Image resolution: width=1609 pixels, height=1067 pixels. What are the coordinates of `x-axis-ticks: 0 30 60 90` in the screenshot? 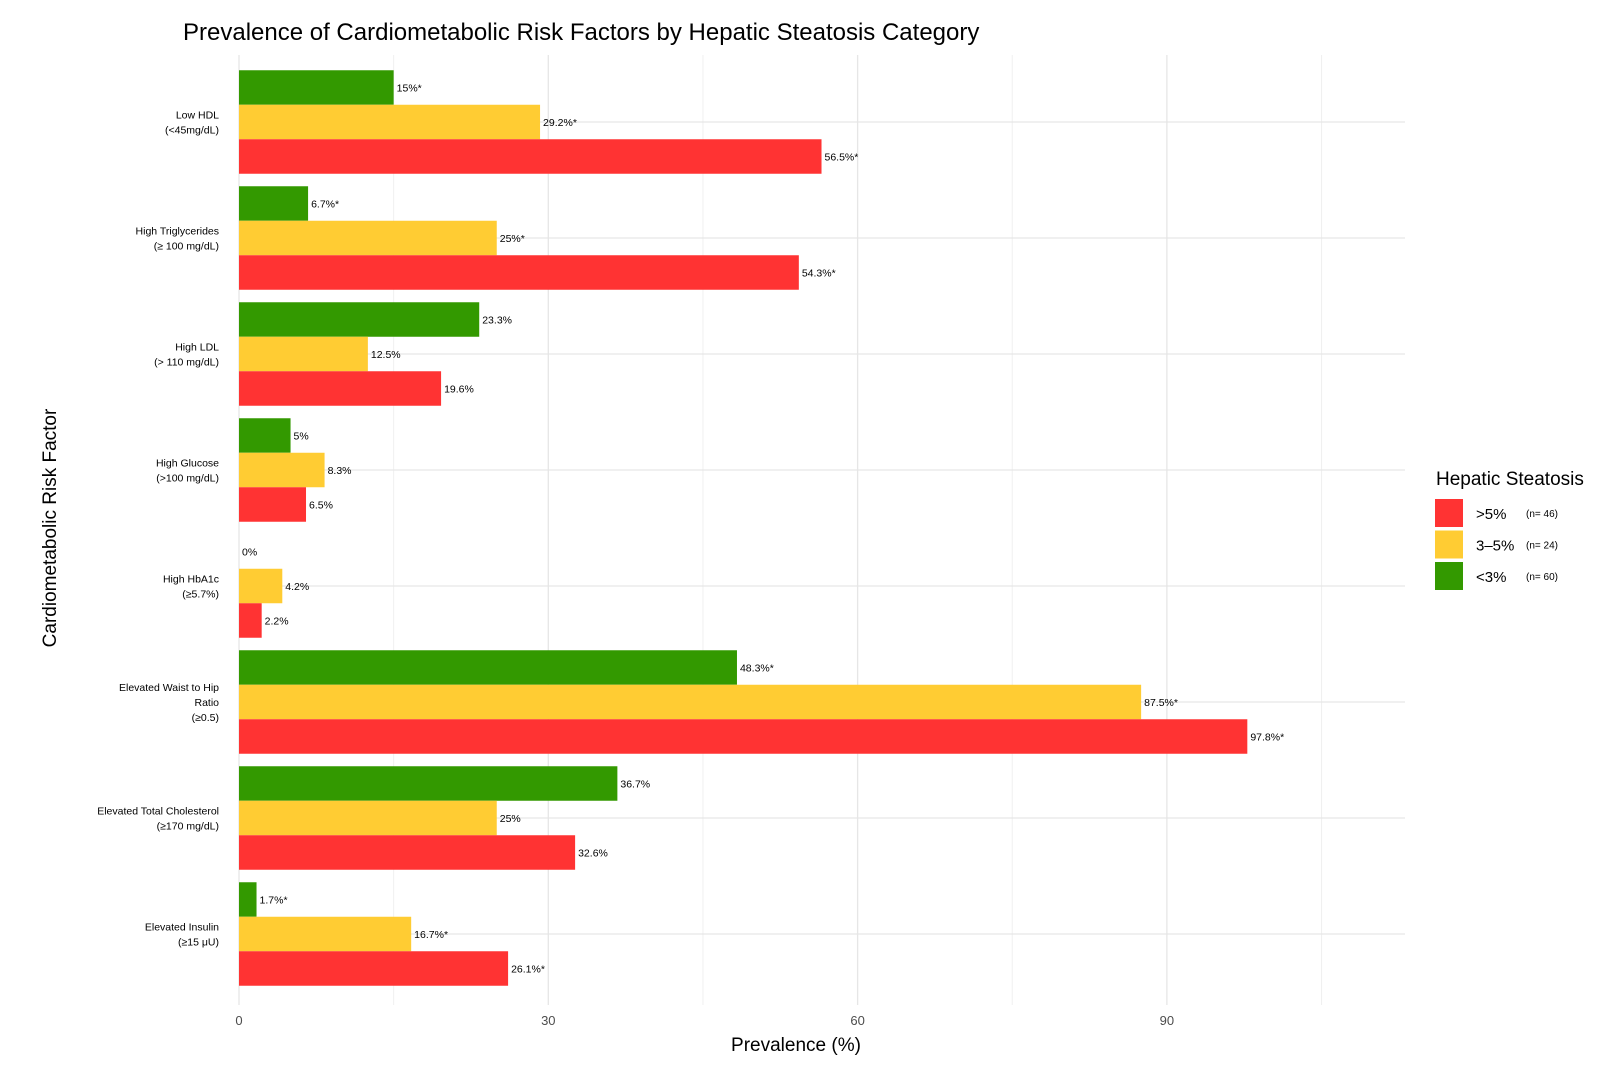 It's located at (704, 1020).